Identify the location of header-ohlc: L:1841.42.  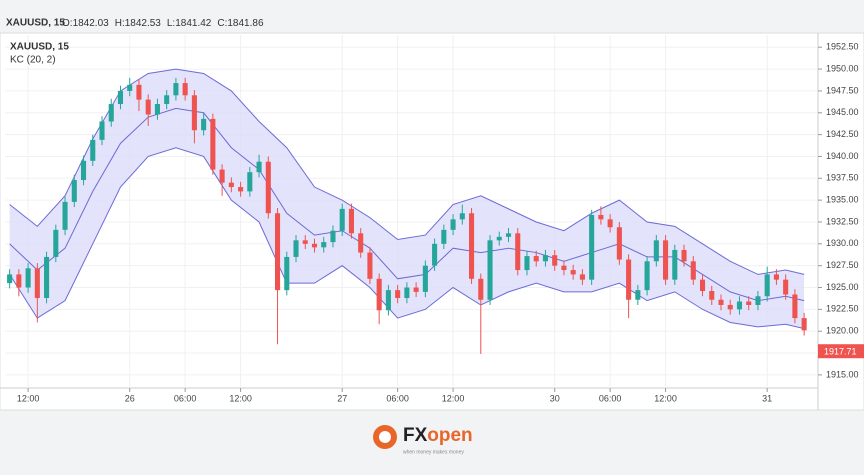
(189, 23).